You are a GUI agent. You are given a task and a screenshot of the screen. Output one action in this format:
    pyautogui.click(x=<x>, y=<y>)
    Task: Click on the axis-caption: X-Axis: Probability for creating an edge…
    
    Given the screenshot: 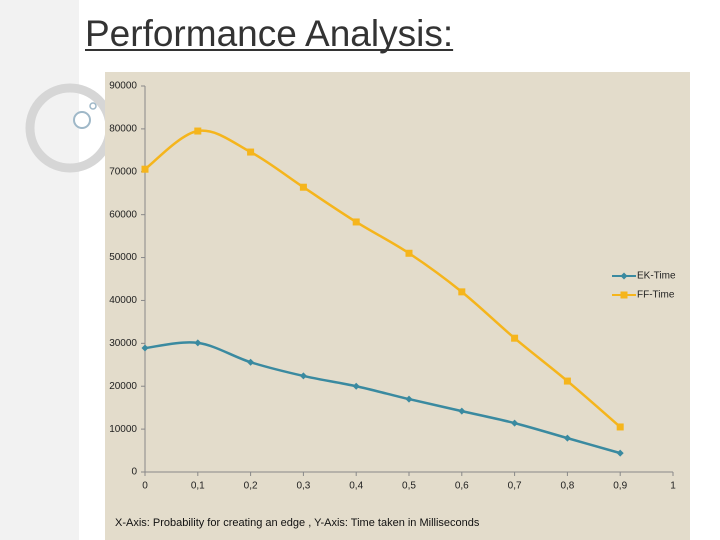 What is the action you would take?
    pyautogui.click(x=297, y=523)
    